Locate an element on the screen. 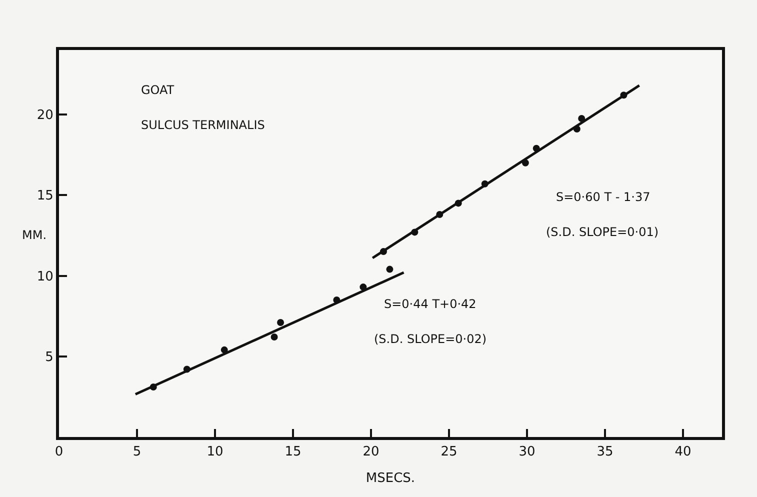 This screenshot has height=497, width=757. y-tick-label: 10 is located at coordinates (45, 276).